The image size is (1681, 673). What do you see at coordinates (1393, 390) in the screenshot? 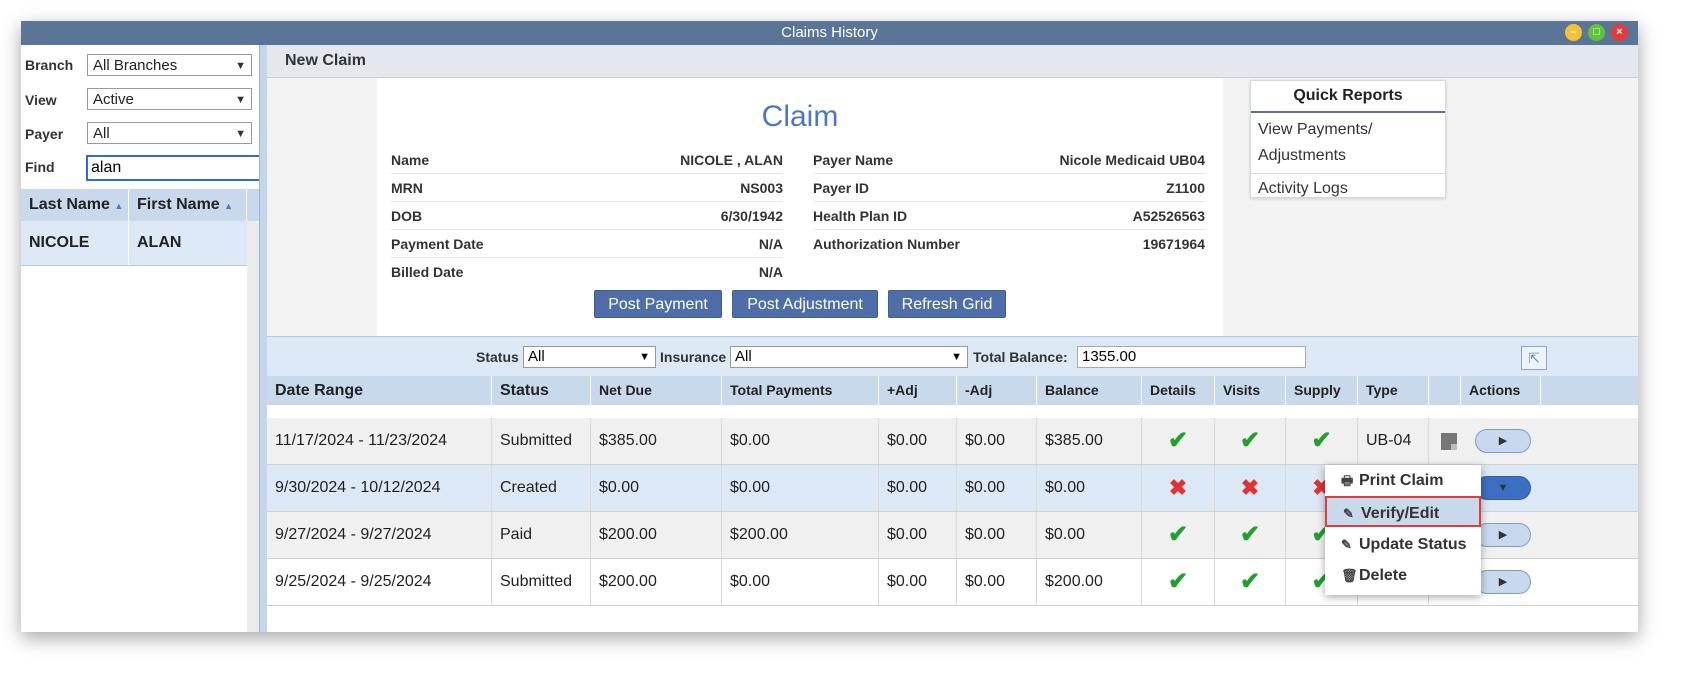
I see `column-header-type: Type` at bounding box center [1393, 390].